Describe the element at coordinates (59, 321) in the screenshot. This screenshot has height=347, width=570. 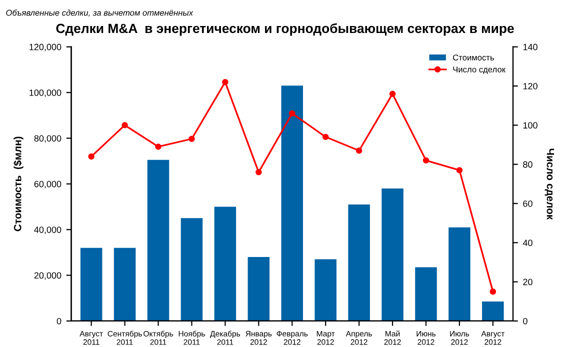
I see `y-tick-label: 0` at that location.